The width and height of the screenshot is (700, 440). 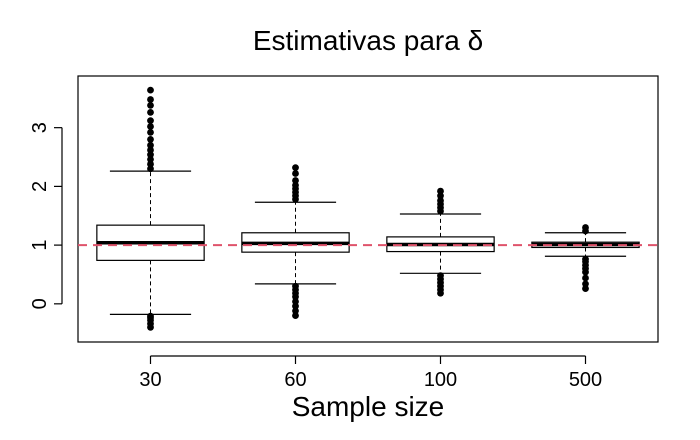 What do you see at coordinates (585, 380) in the screenshot?
I see `x-tick-label: 500` at bounding box center [585, 380].